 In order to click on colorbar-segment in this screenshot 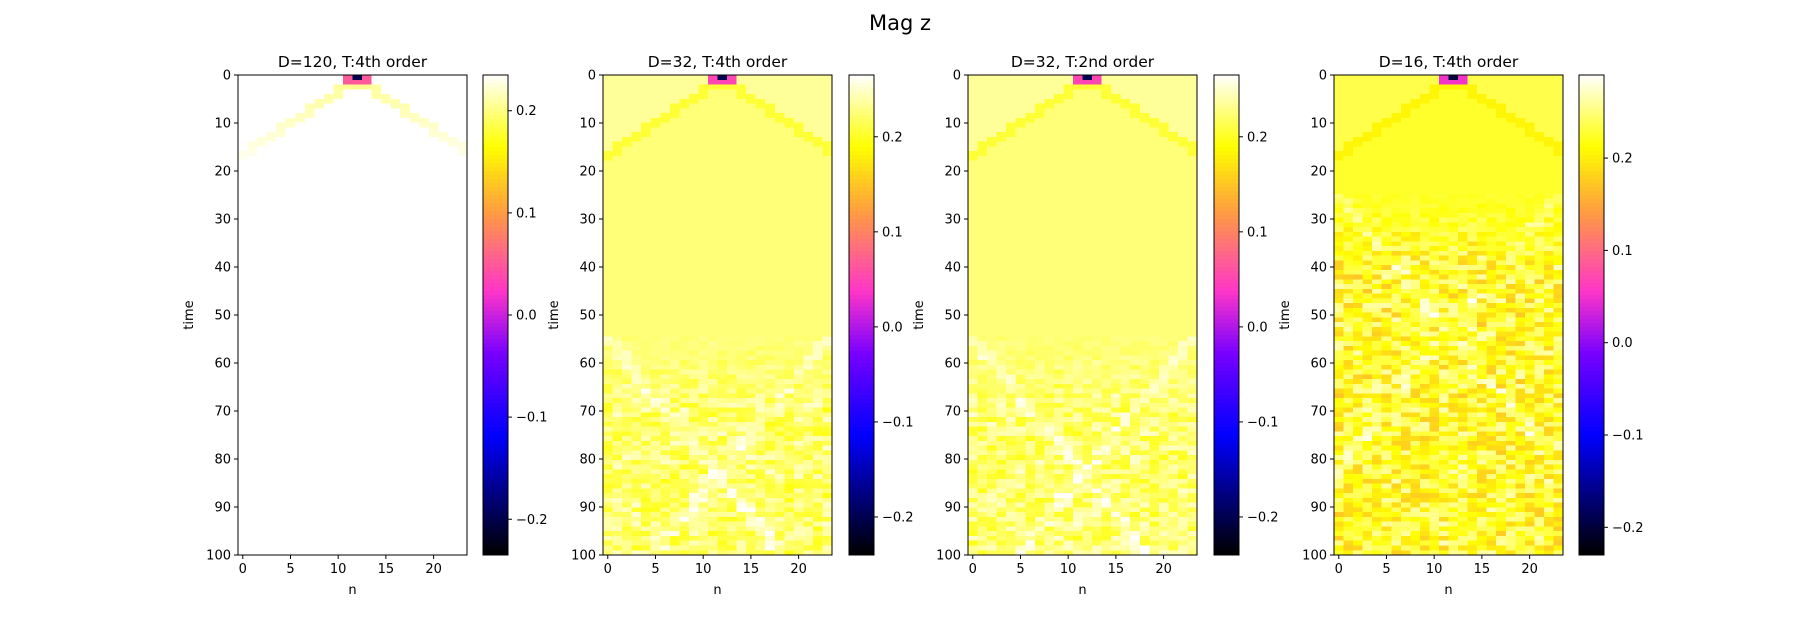, I will do `click(495, 117)`.